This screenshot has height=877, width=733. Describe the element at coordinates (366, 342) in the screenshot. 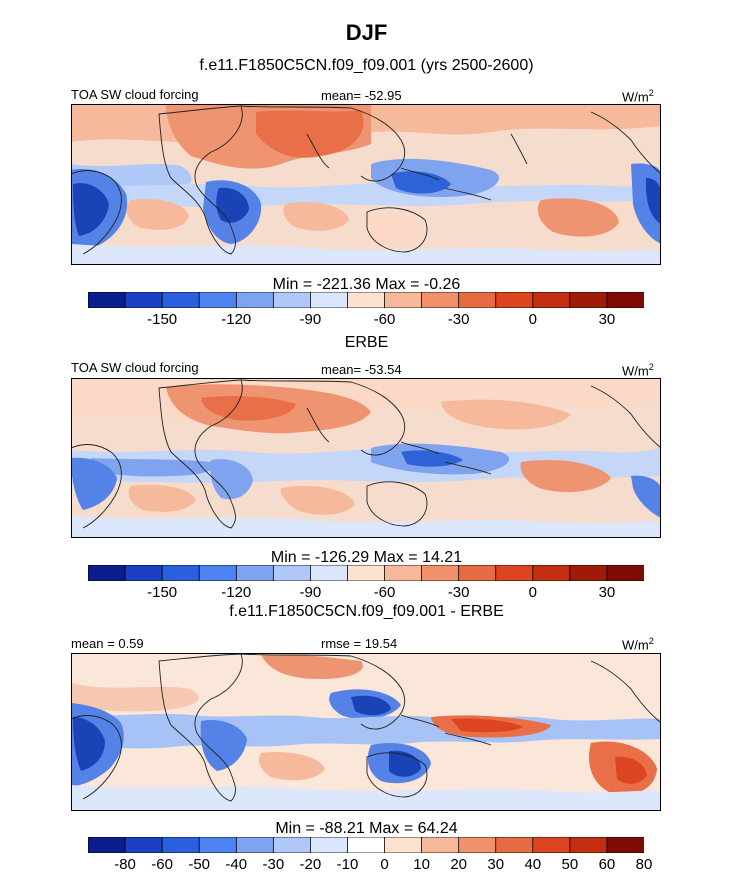

I see `panel-2-title: ERBE` at that location.